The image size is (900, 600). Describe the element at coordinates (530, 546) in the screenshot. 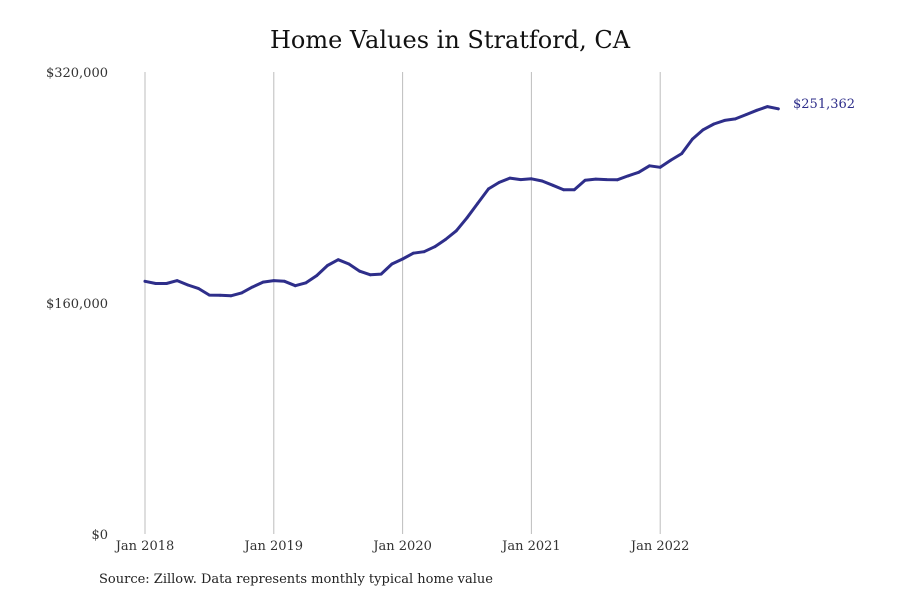

I see `x-tick-label: Jan 2021` at that location.